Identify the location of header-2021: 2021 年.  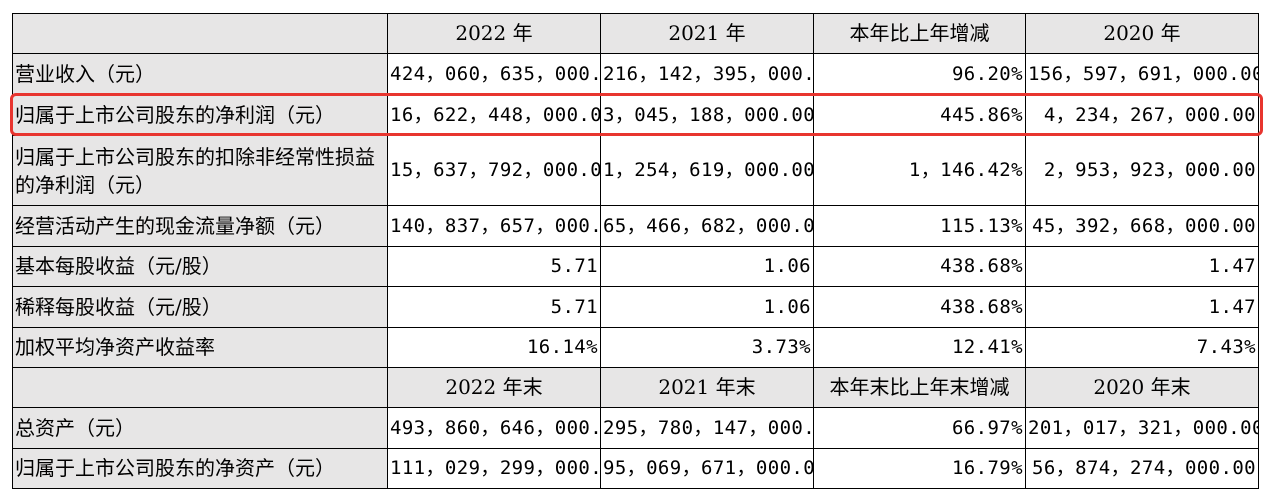
(707, 33).